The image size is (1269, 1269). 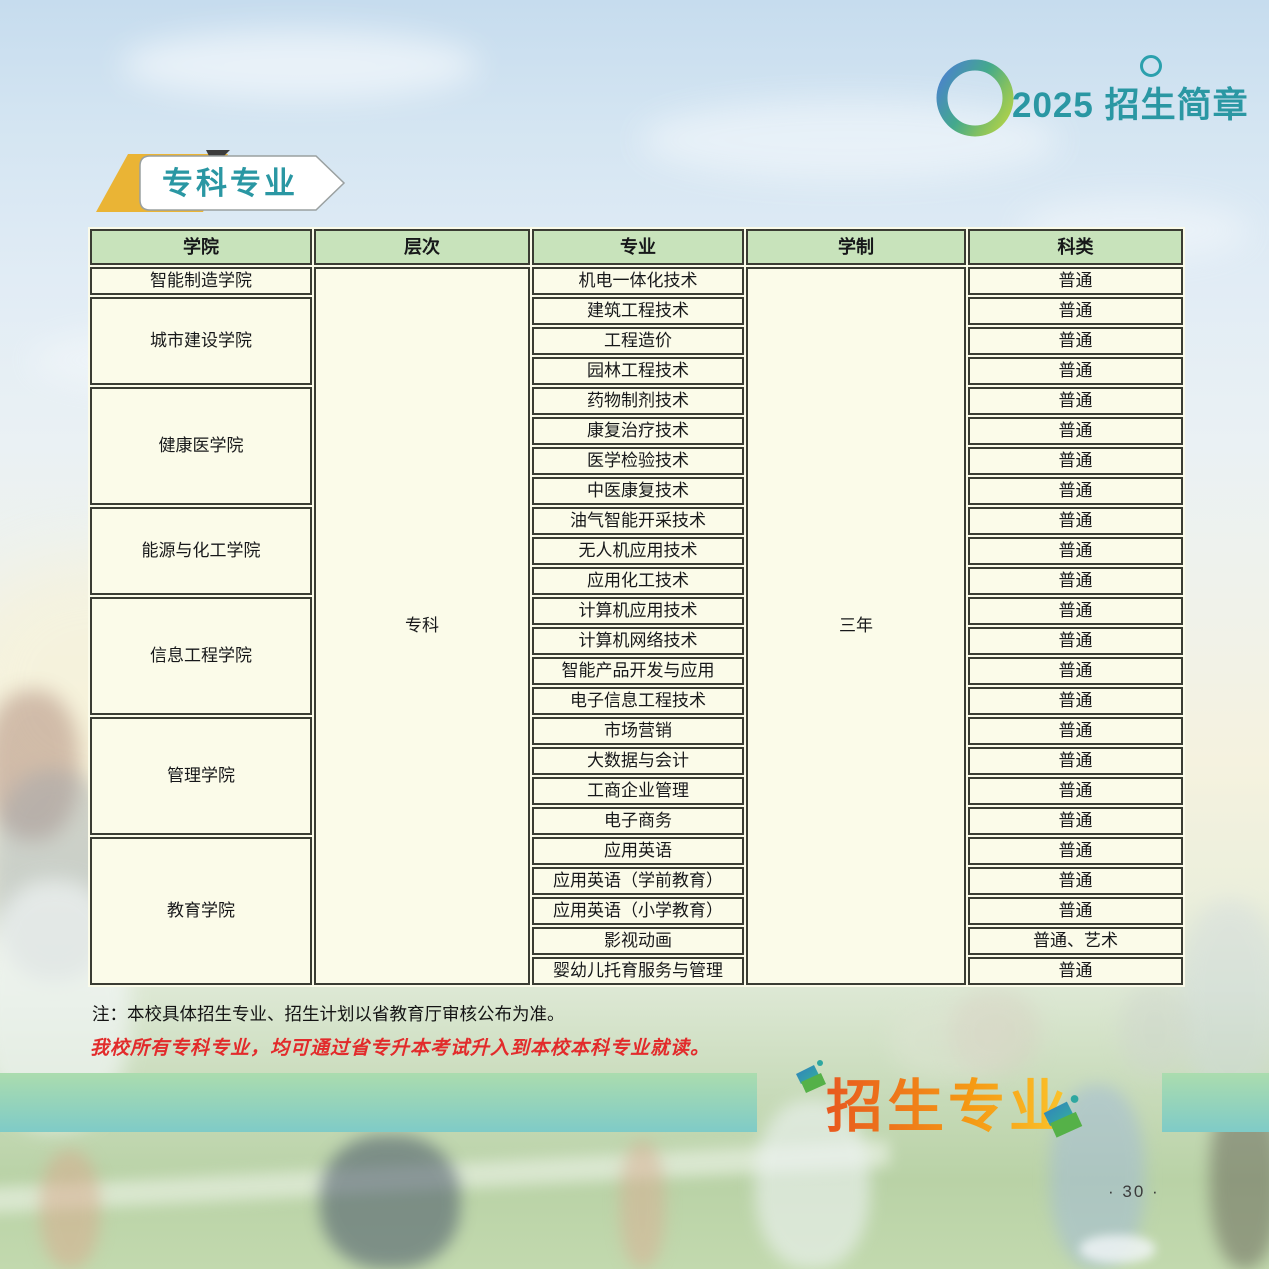 I want to click on col-header-college: 学院, so click(x=201, y=247).